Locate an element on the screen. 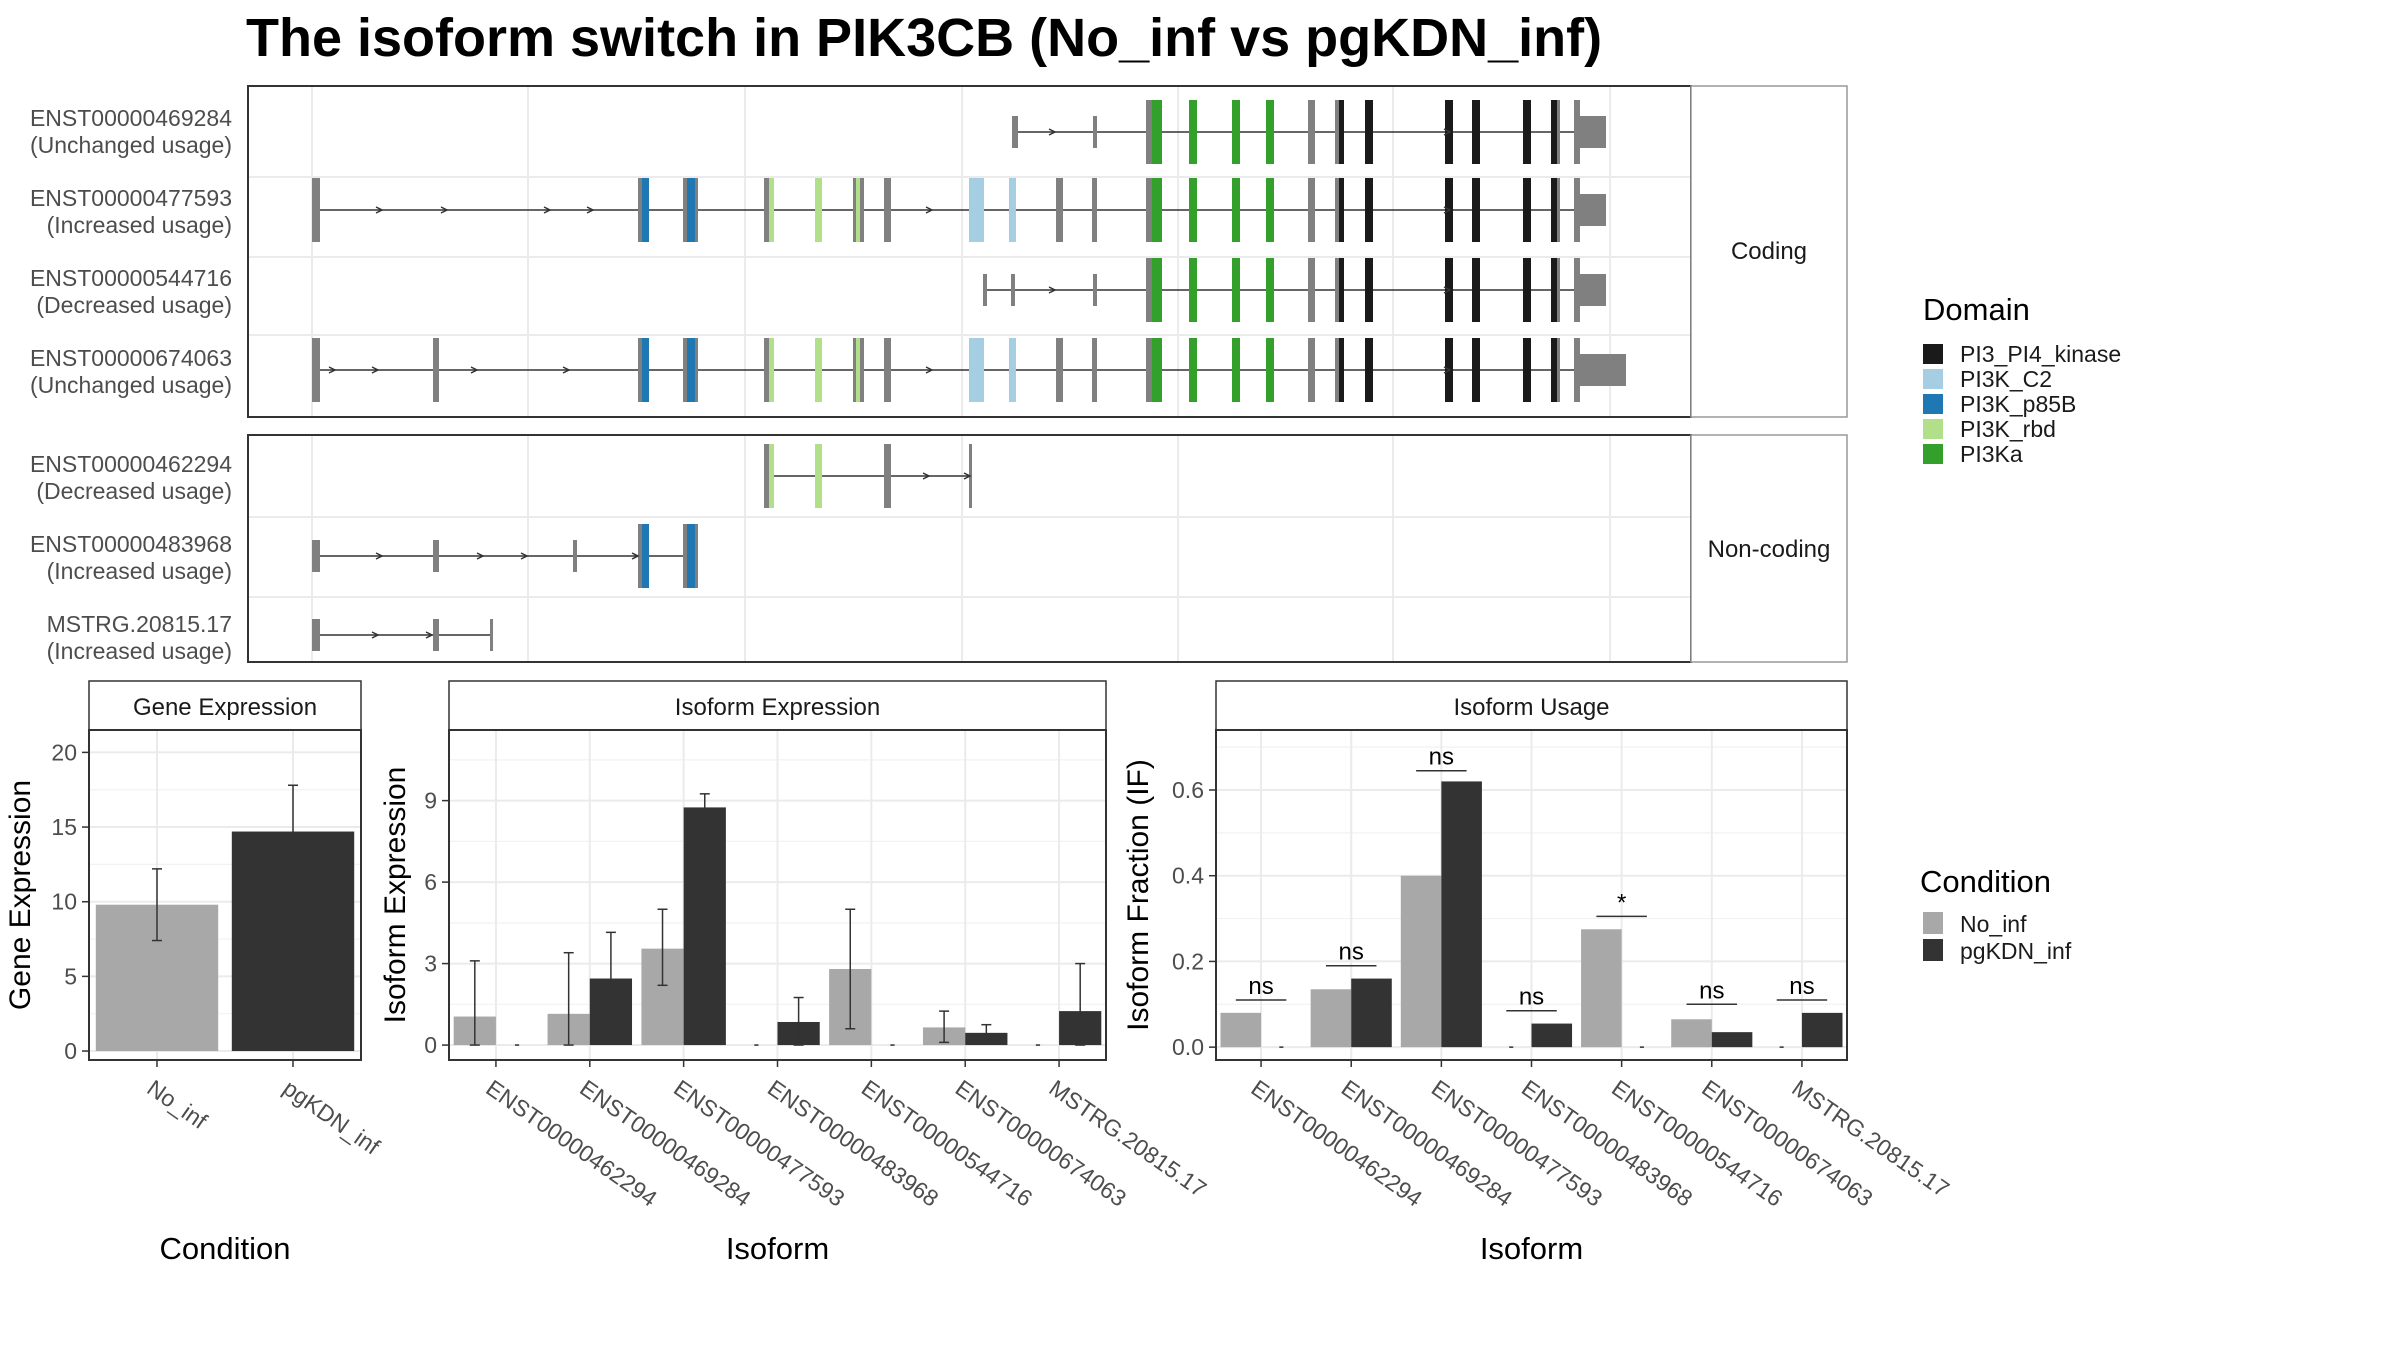 Image resolution: width=2400 pixels, height=1350 pixels. legend-label: PI3K_C2 is located at coordinates (2006, 379).